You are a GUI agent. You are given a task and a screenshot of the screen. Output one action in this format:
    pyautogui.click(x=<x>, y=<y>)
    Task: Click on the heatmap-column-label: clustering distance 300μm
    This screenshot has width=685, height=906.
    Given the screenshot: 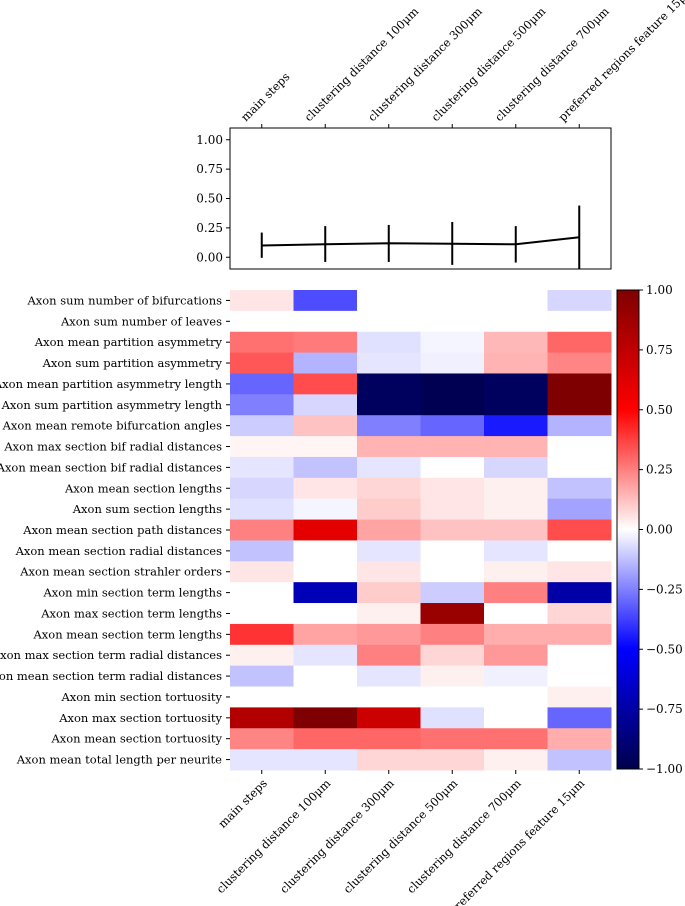 What is the action you would take?
    pyautogui.click(x=337, y=836)
    